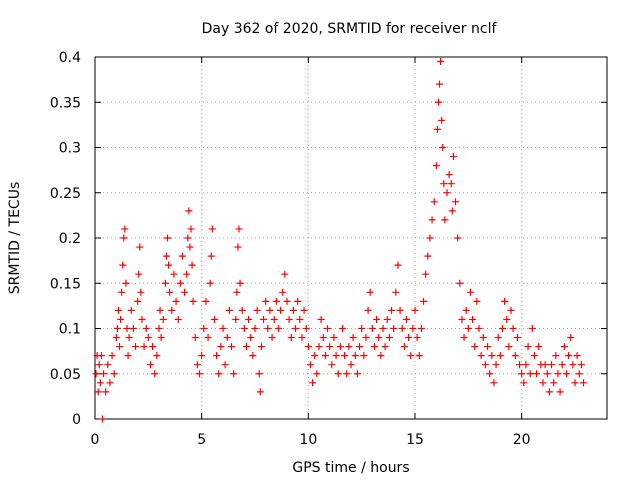 The width and height of the screenshot is (640, 480). I want to click on x-tick-label: 10, so click(308, 440).